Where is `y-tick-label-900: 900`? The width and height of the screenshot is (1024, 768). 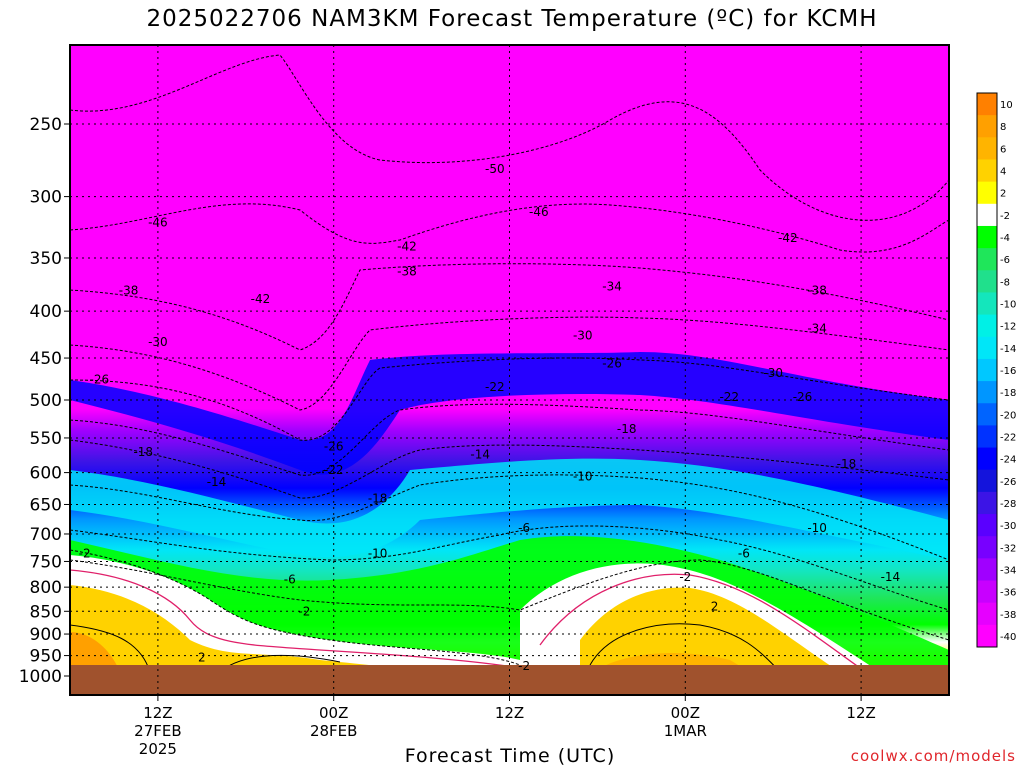 y-tick-label-900: 900 is located at coordinates (46, 635).